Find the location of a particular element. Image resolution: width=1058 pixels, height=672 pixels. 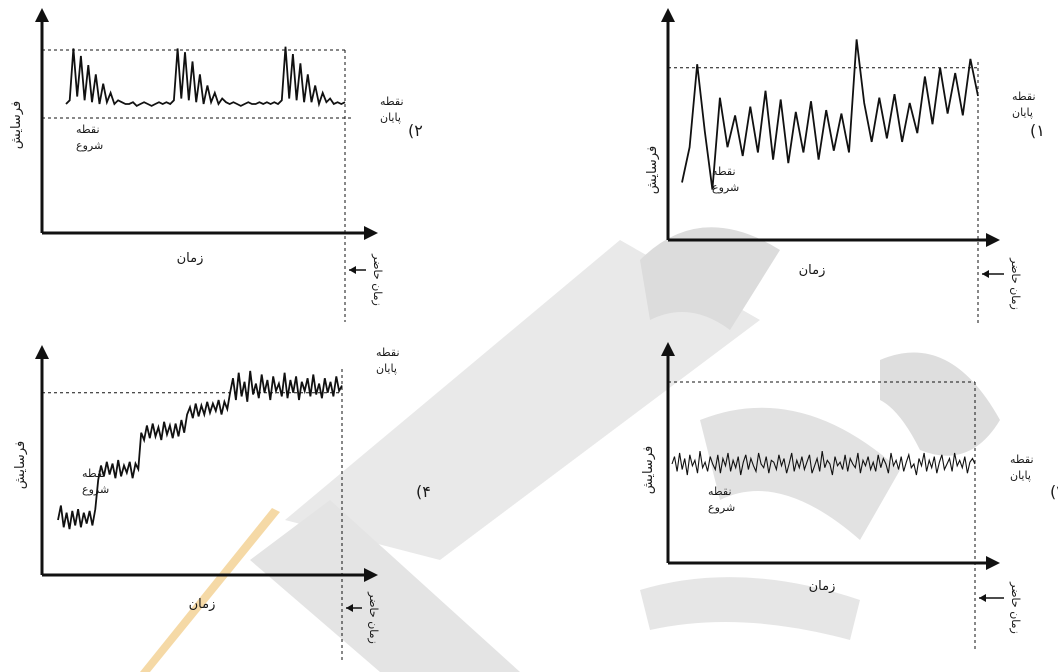

panel-number: ۴) is located at coordinates (423, 491).